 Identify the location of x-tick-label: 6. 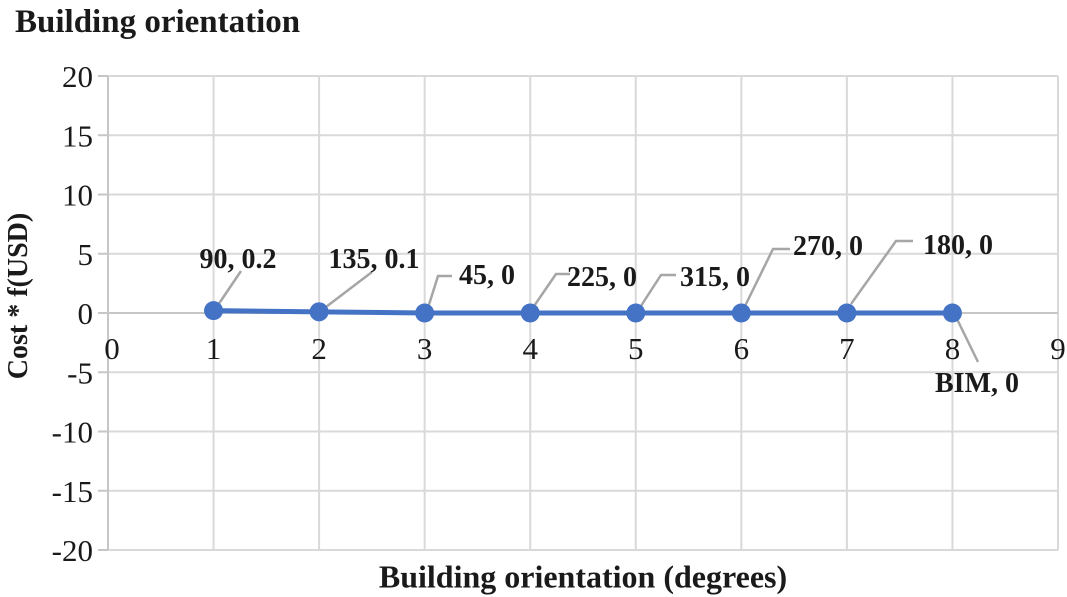
(742, 348).